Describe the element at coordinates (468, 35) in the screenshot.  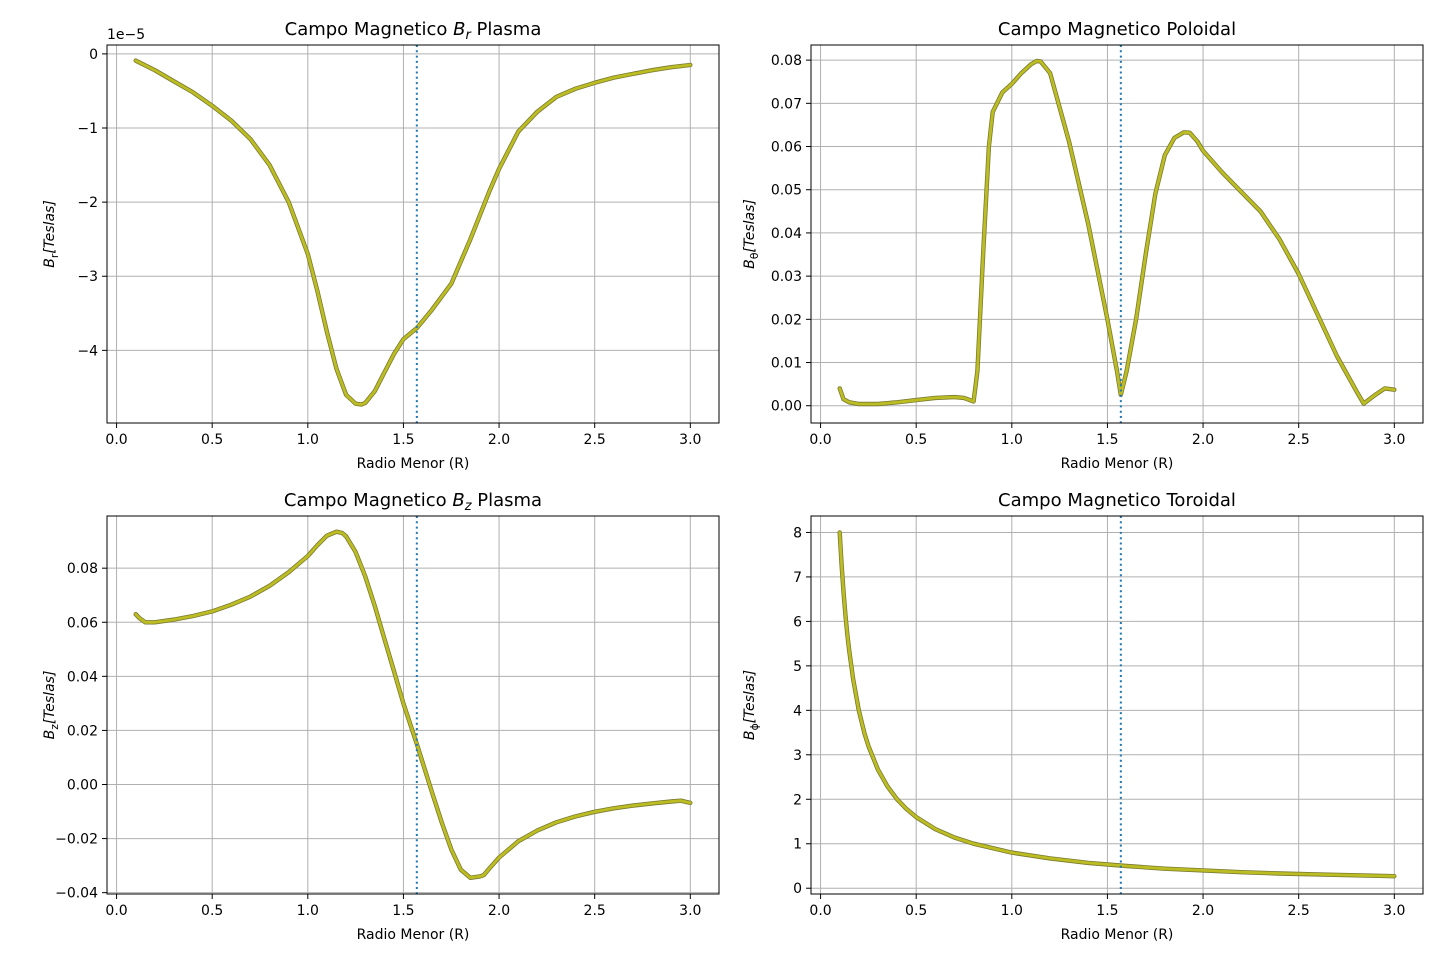
I see `chart-title-subscript: r` at that location.